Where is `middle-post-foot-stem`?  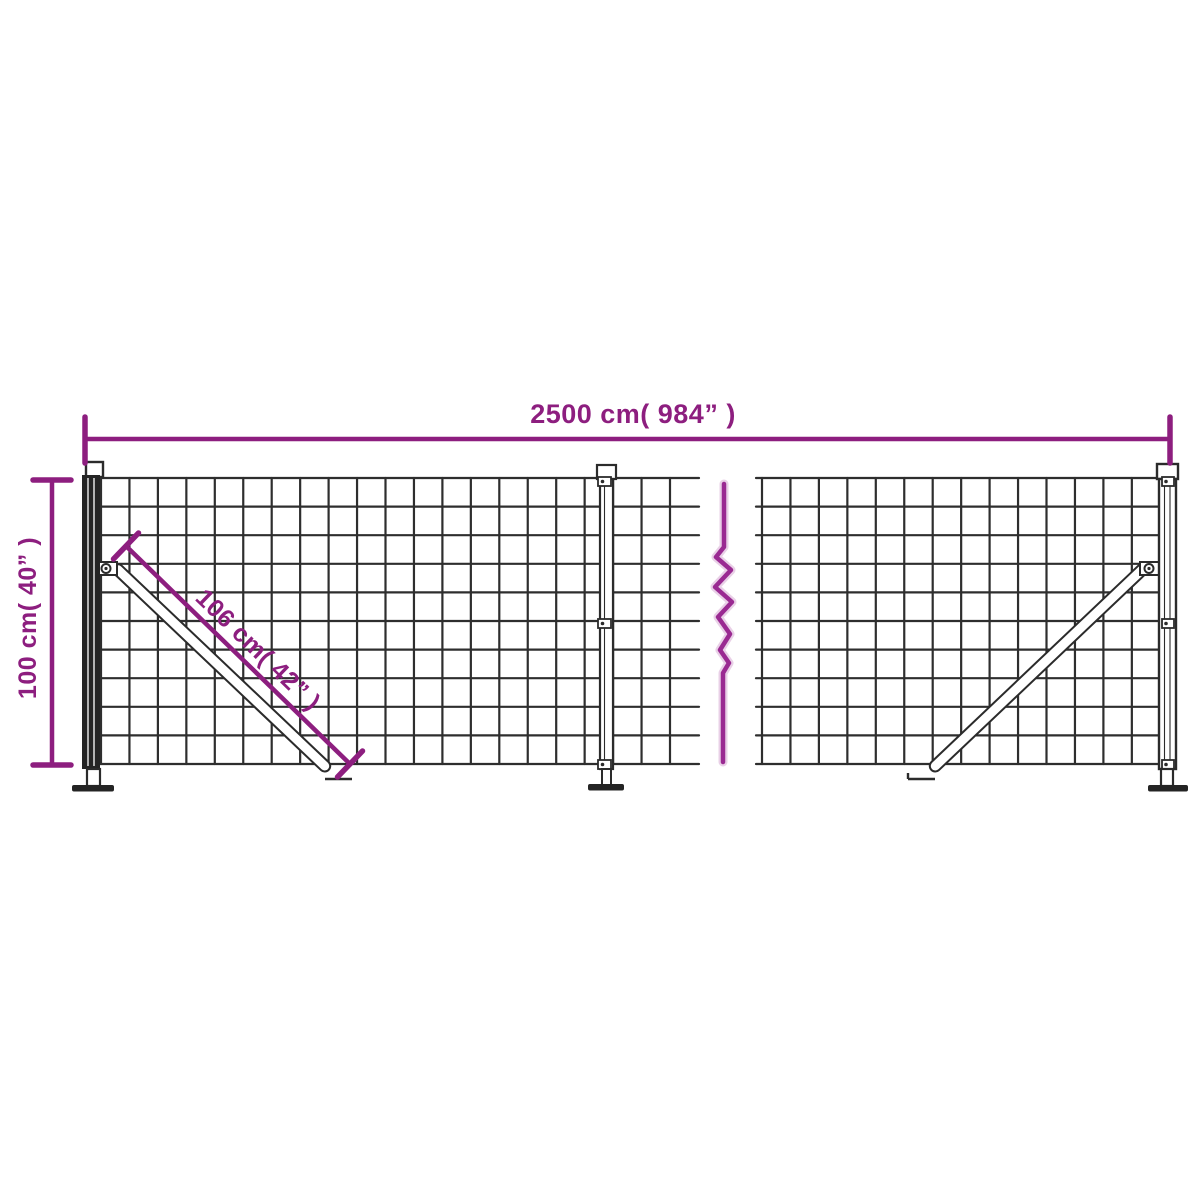 middle-post-foot-stem is located at coordinates (606, 777).